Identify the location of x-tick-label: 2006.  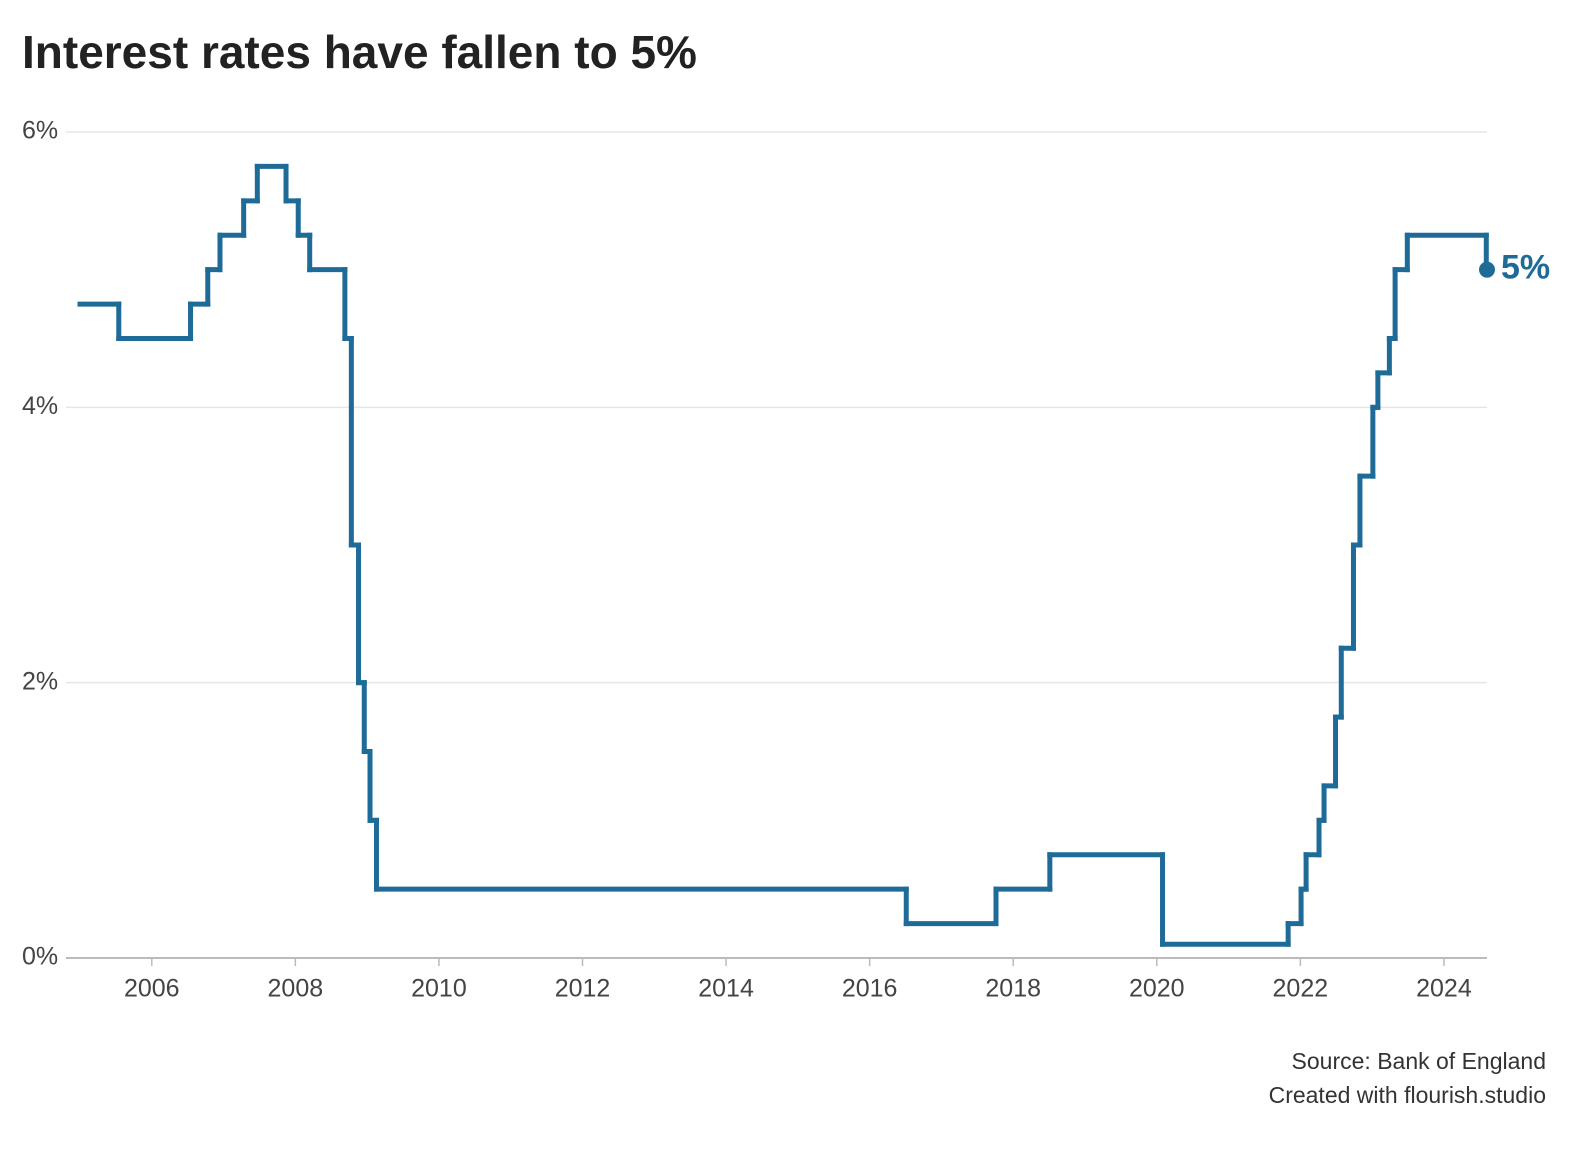
(152, 989).